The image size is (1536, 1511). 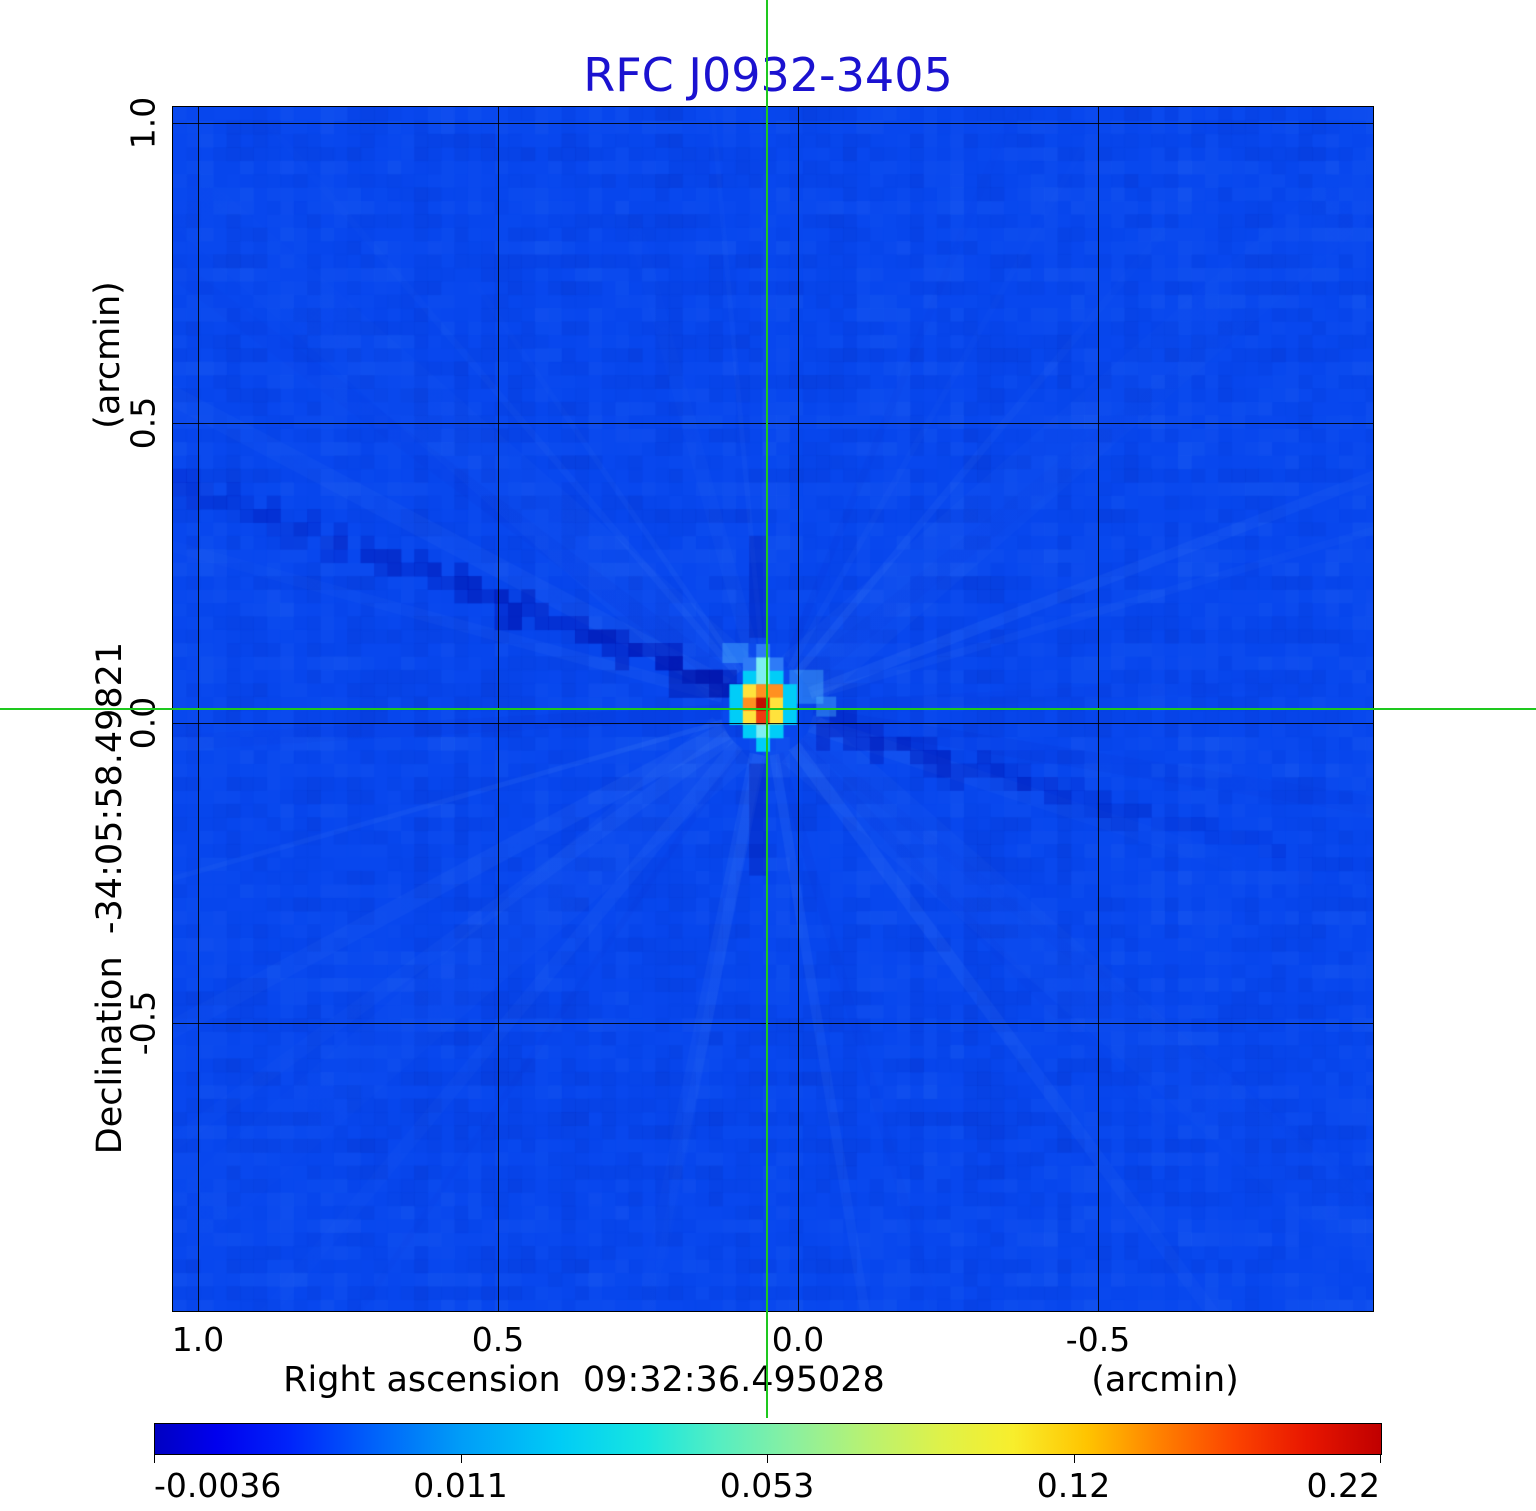 I want to click on y-tick-label: -0.5, so click(x=143, y=1023).